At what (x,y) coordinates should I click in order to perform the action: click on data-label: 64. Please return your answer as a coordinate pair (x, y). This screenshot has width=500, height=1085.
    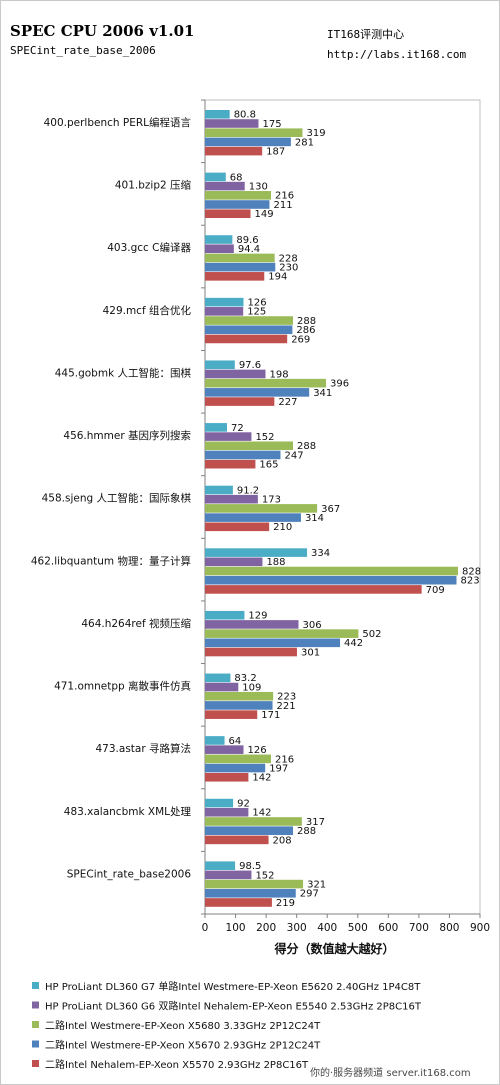
    Looking at the image, I should click on (235, 741).